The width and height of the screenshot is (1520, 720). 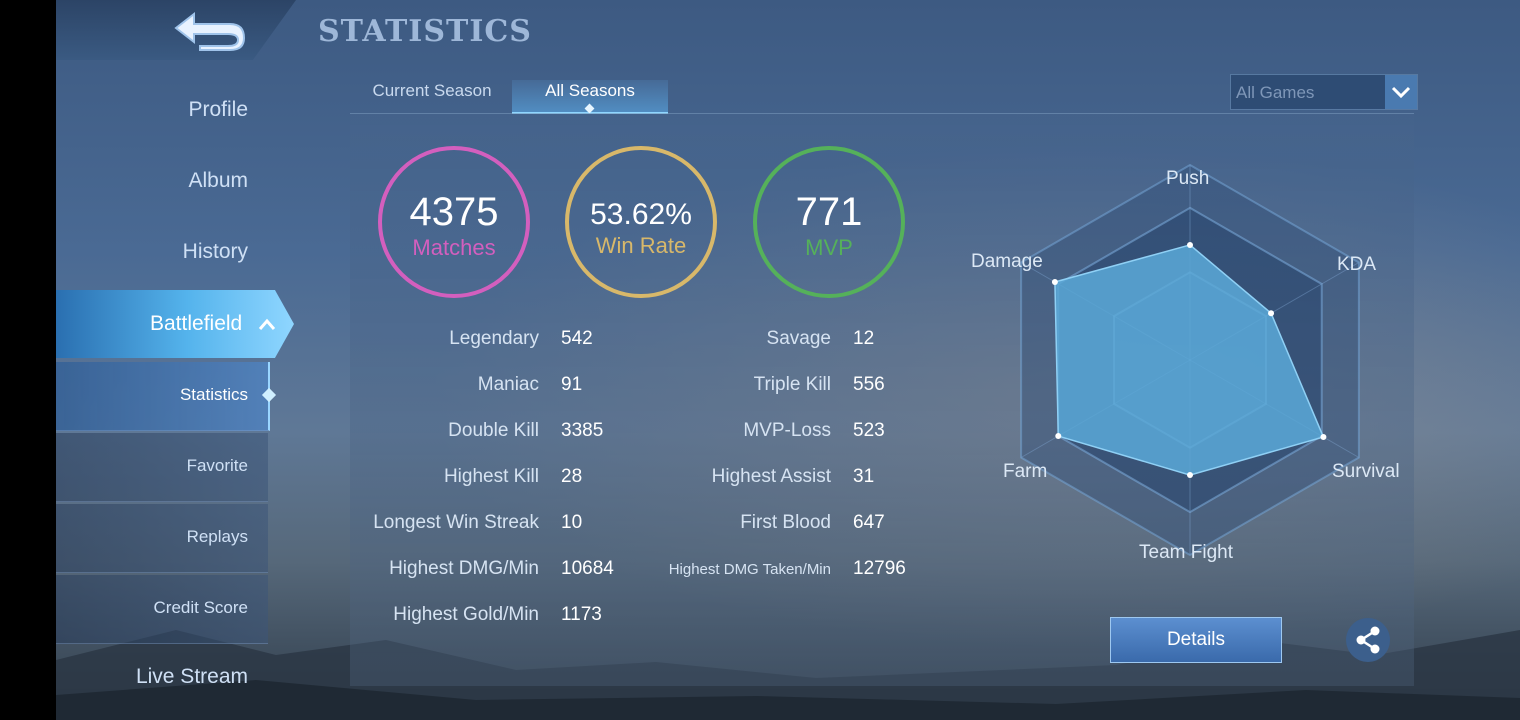 What do you see at coordinates (787, 430) in the screenshot?
I see `stat-label-mvp-loss: MVP-Loss` at bounding box center [787, 430].